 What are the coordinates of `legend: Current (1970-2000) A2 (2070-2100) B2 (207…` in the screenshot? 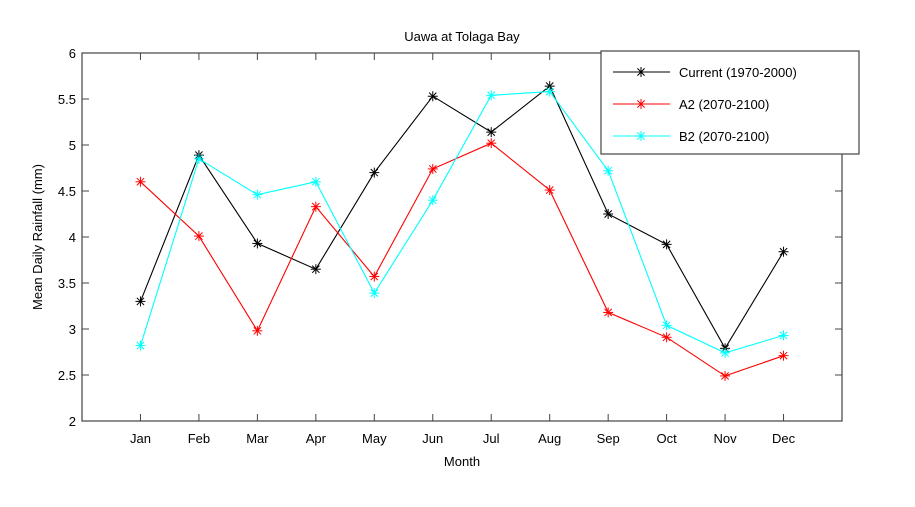 It's located at (730, 102).